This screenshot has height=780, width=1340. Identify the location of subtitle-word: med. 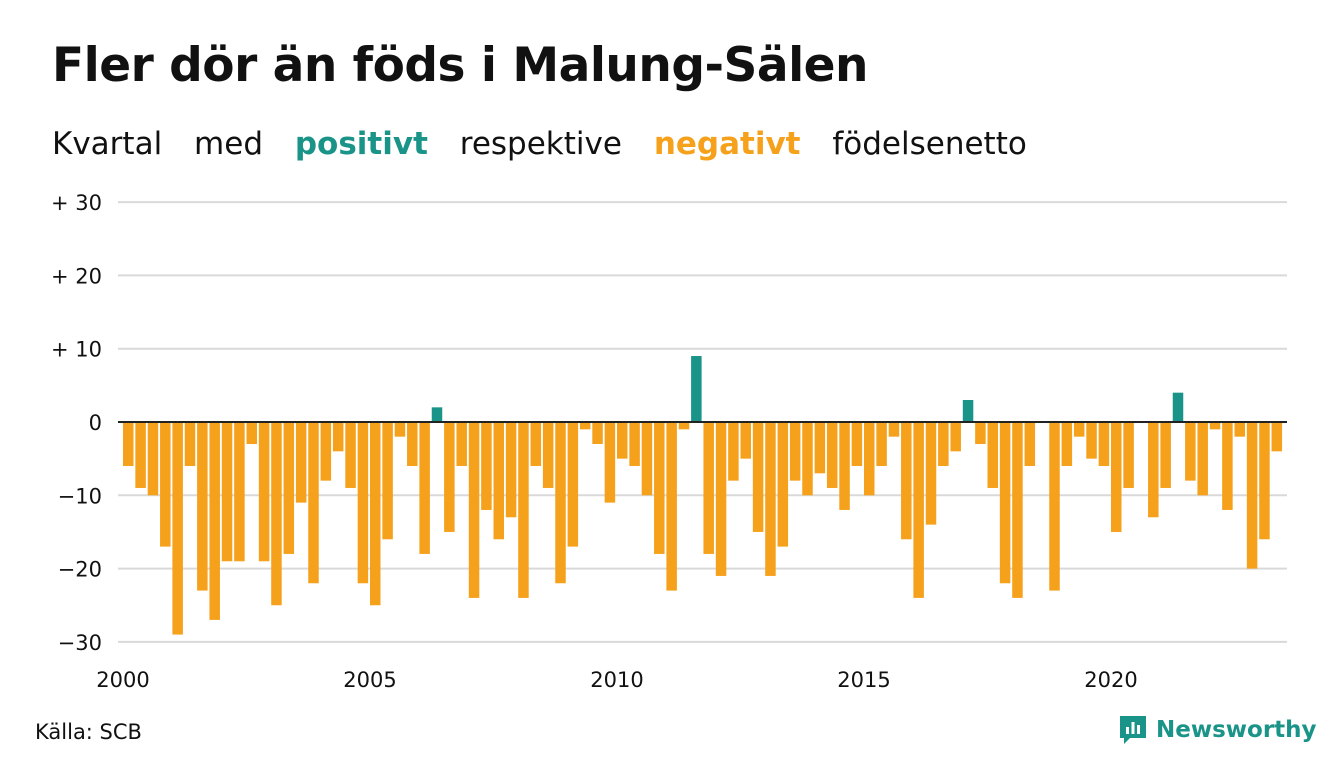
(228, 144).